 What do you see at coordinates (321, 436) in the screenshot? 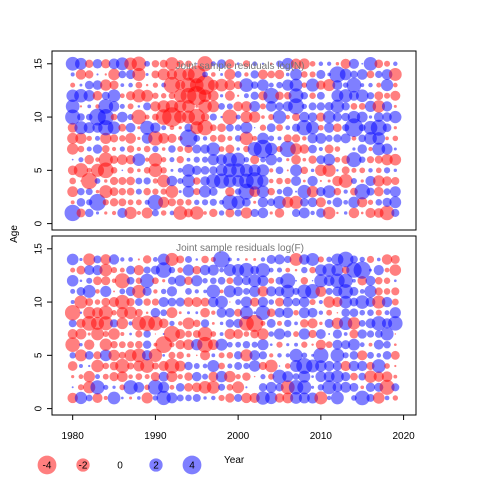
I see `x-tick-label: 2010` at bounding box center [321, 436].